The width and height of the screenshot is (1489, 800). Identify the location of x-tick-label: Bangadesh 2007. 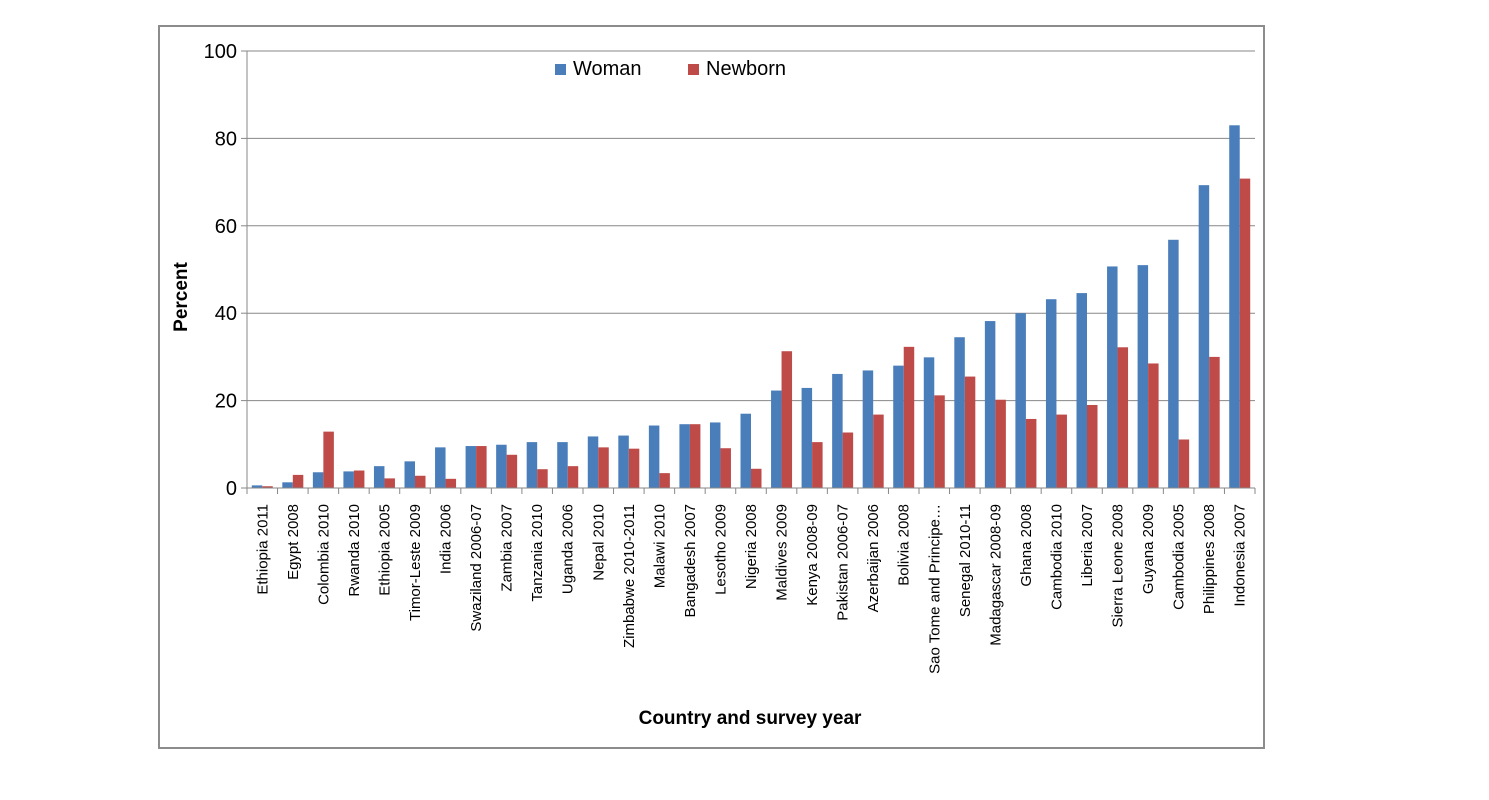
(690, 560).